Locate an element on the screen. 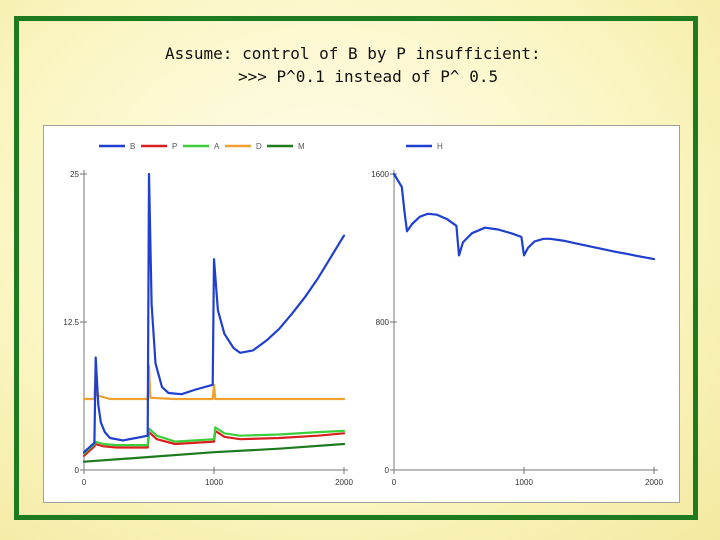  chart1-y-tick-label: 1600 is located at coordinates (380, 174).